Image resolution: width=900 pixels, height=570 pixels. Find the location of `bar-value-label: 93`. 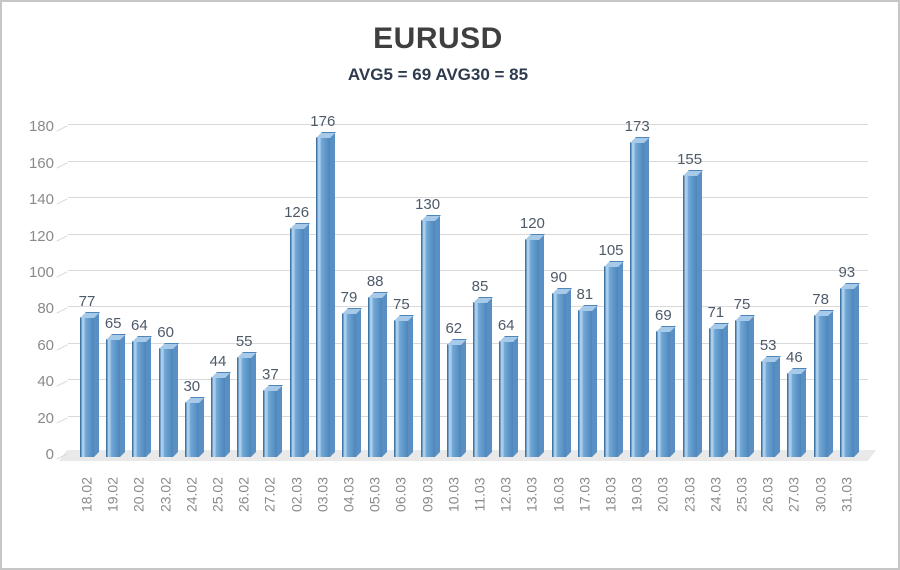

bar-value-label: 93 is located at coordinates (847, 272).